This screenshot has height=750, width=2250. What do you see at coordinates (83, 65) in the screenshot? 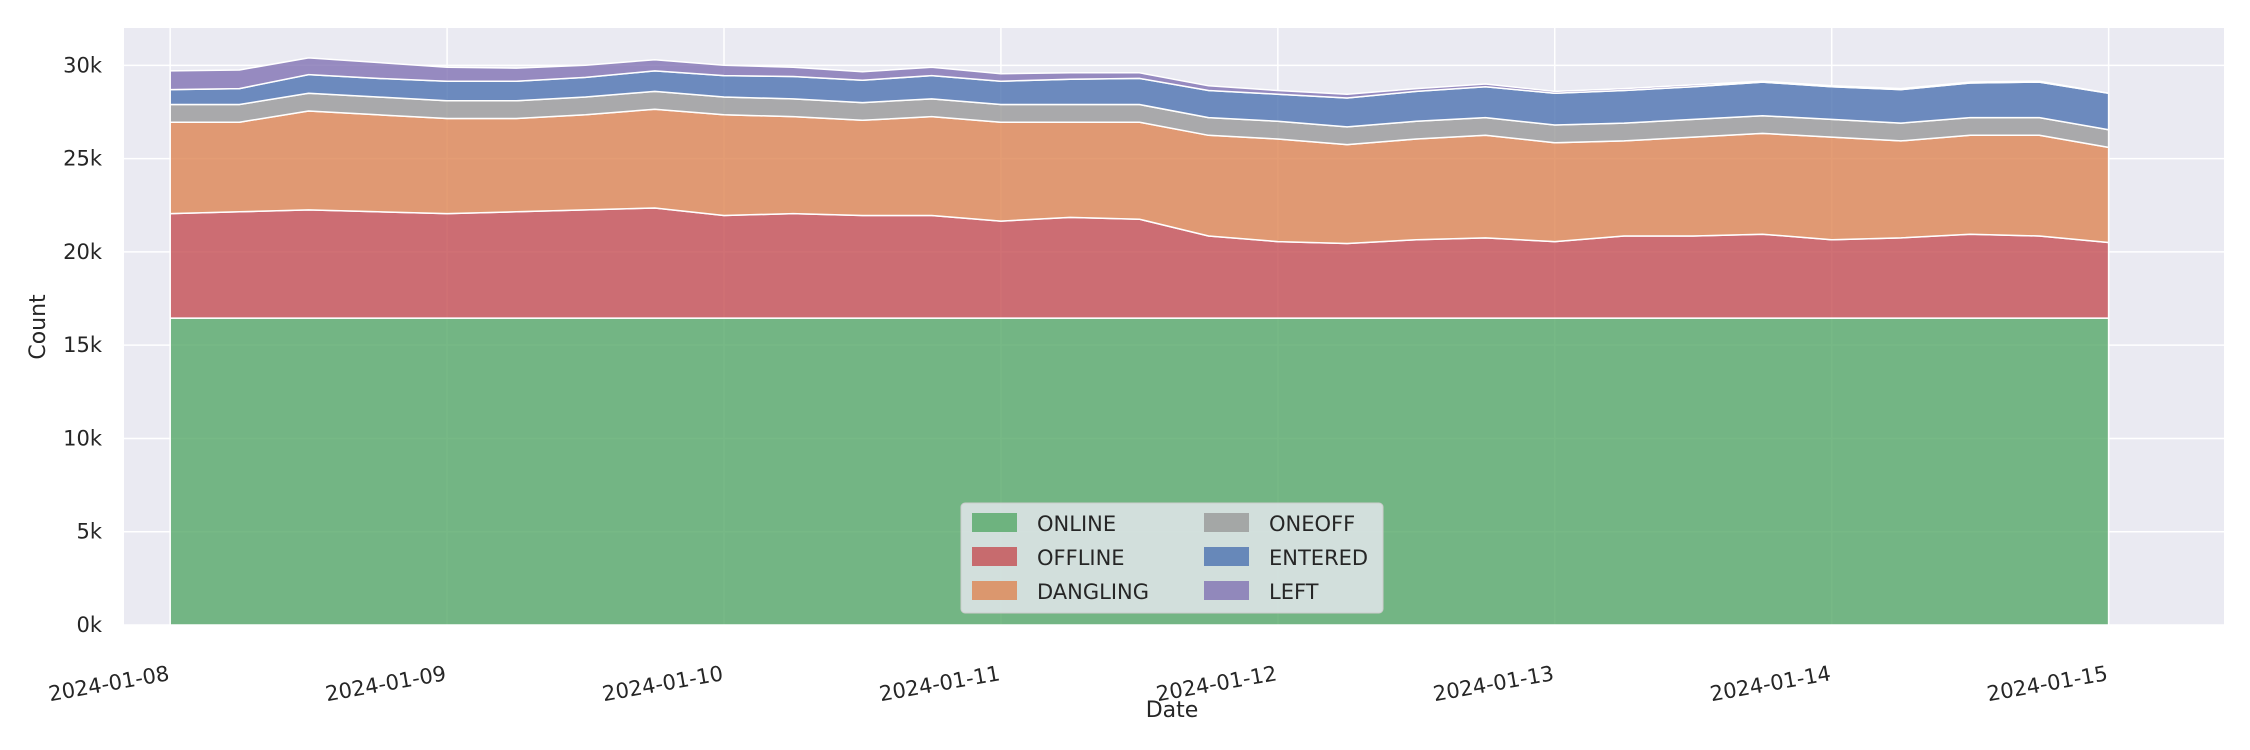
I see `y-tick-label: 30k` at bounding box center [83, 65].